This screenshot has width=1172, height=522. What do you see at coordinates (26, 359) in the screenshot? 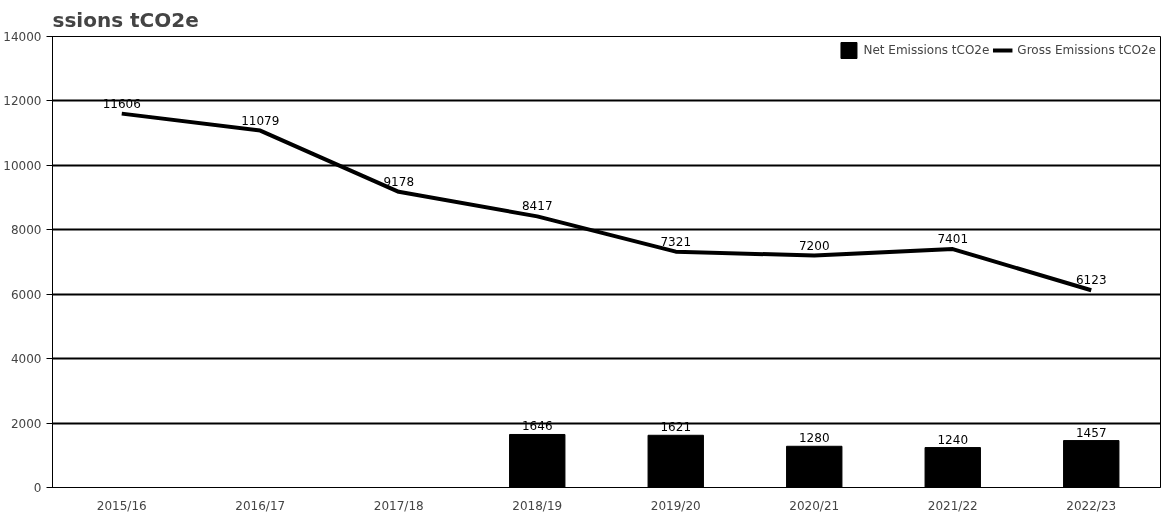
I see `y-tick-label: 4000` at bounding box center [26, 359].